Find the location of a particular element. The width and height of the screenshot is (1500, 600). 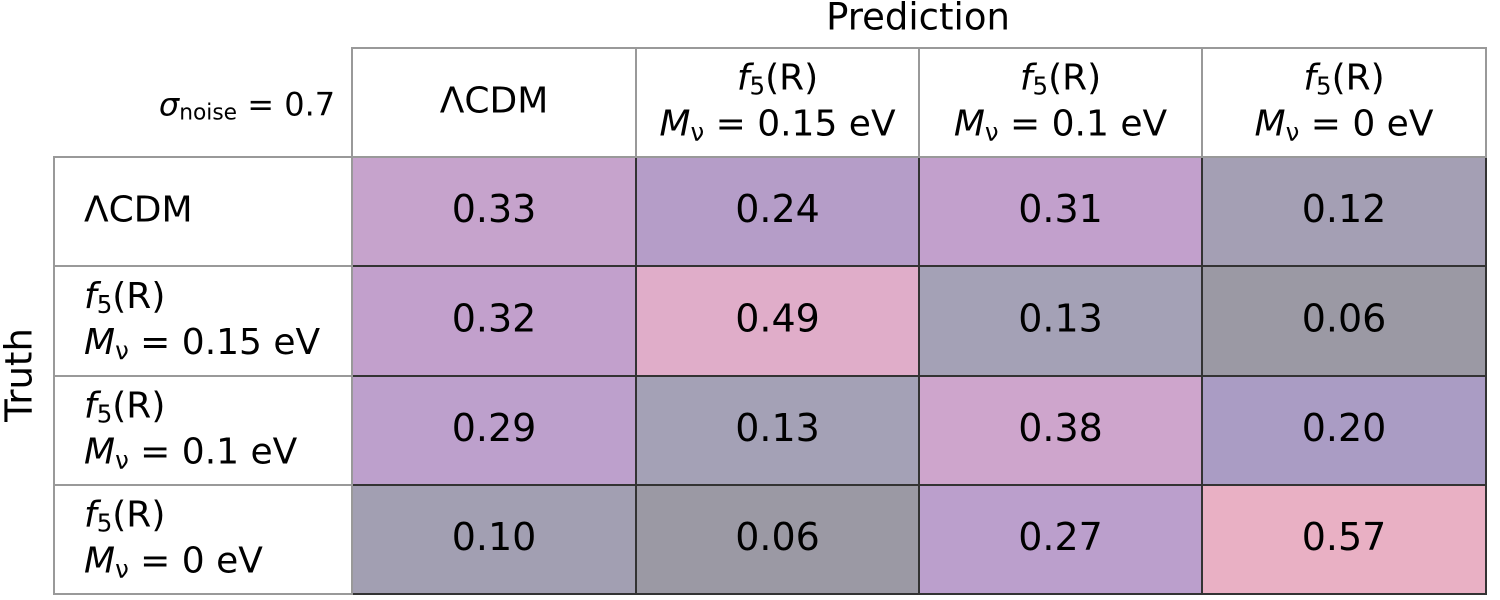

cell-value: 0.32 is located at coordinates (494, 319).